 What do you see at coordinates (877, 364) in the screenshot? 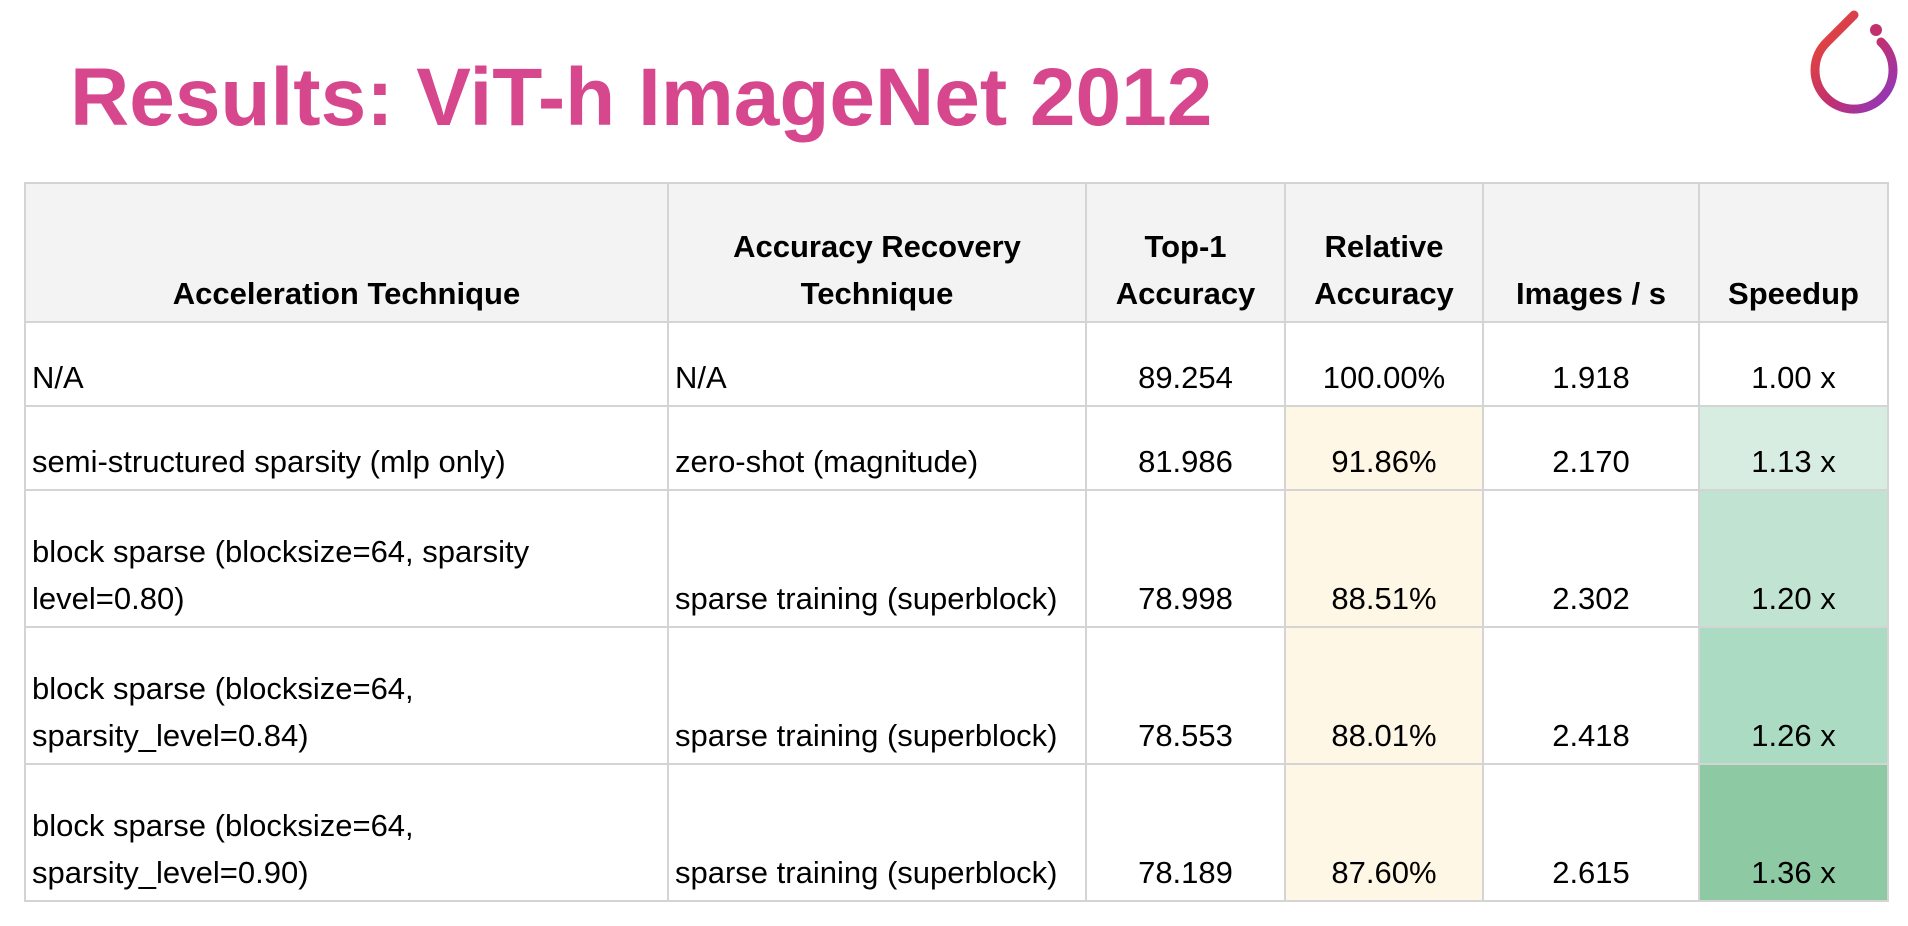
I see `cell-accuracy-recovery-technique: N/A` at bounding box center [877, 364].